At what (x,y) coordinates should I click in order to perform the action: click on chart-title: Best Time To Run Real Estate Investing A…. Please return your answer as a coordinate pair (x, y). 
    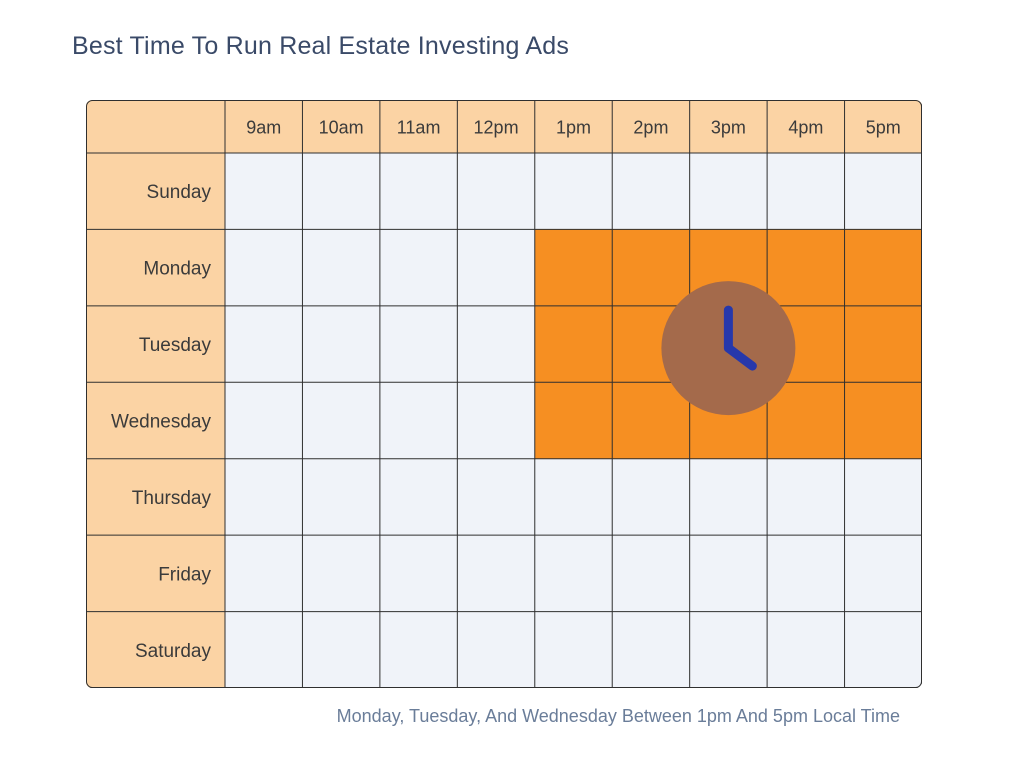
    Looking at the image, I should click on (321, 46).